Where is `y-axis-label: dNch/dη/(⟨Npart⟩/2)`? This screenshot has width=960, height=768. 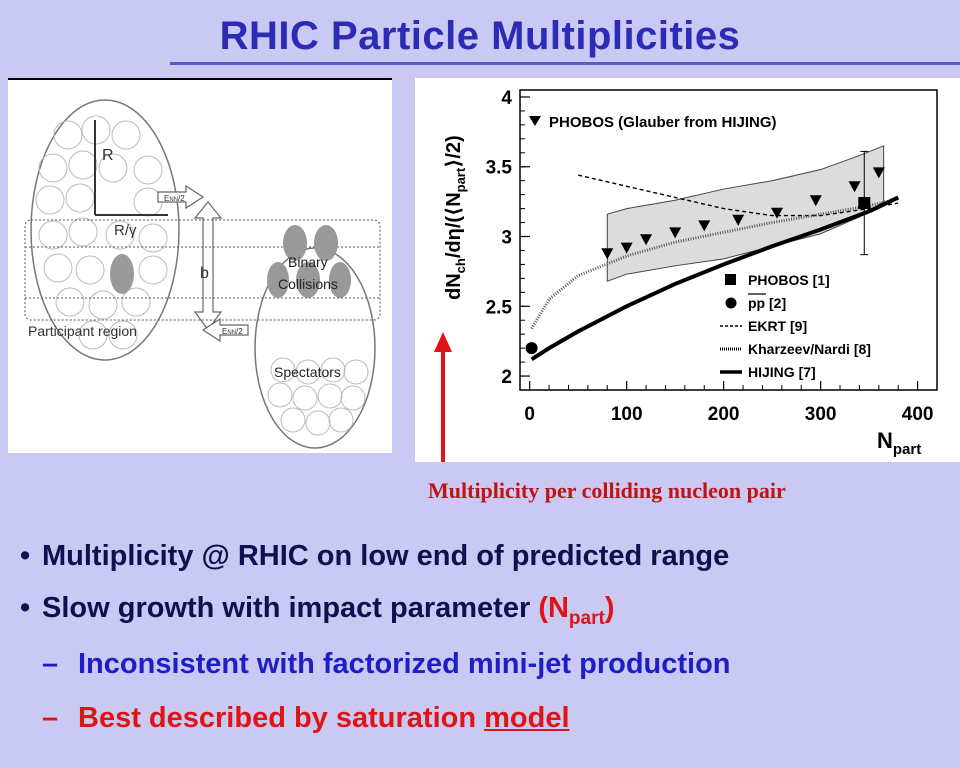
y-axis-label: dNch/dη/(⟨Npart⟩/2) is located at coordinates (455, 217).